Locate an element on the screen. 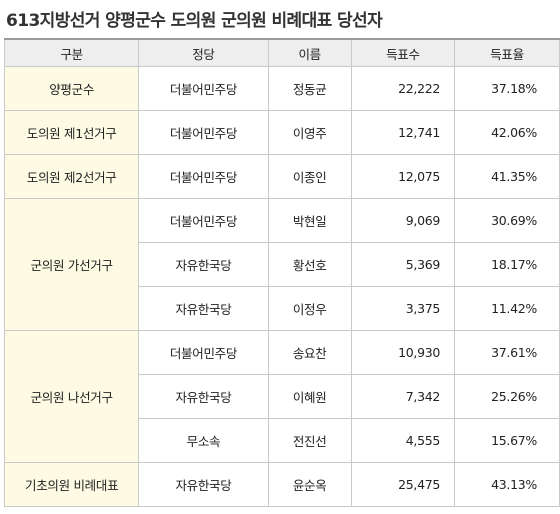  table-row: 자유한국당 이정우 3,375 11.42% is located at coordinates (282, 308).